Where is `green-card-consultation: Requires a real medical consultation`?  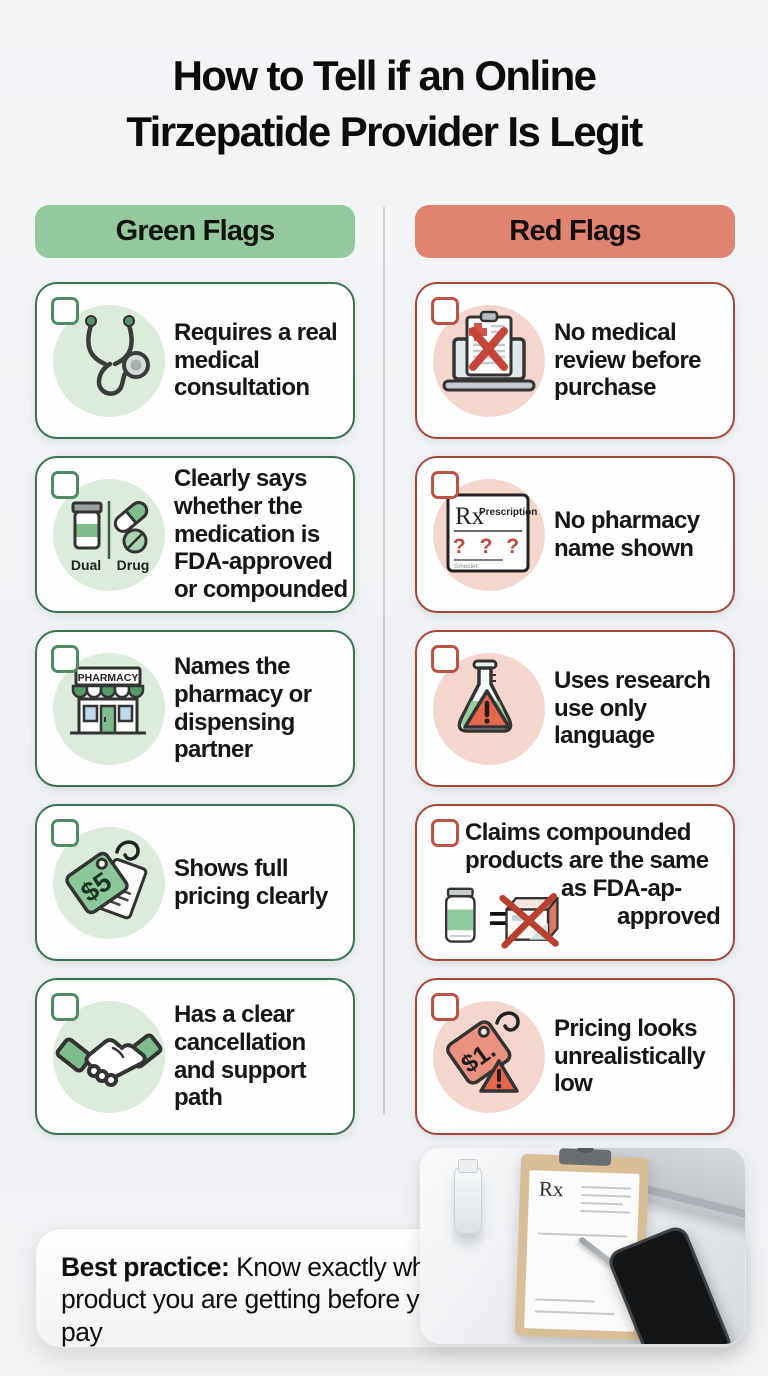 green-card-consultation: Requires a real medical consultation is located at coordinates (195, 360).